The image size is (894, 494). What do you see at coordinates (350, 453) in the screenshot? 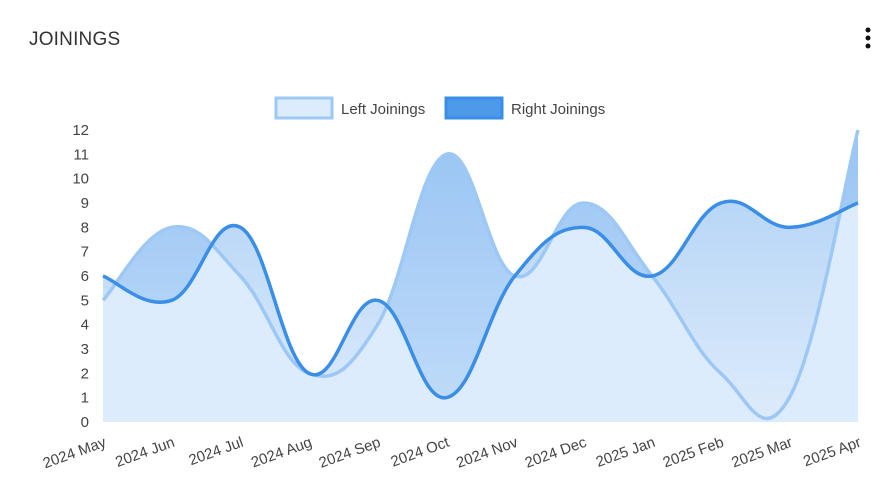
I see `x-tick-label: 2024 Sep` at bounding box center [350, 453].